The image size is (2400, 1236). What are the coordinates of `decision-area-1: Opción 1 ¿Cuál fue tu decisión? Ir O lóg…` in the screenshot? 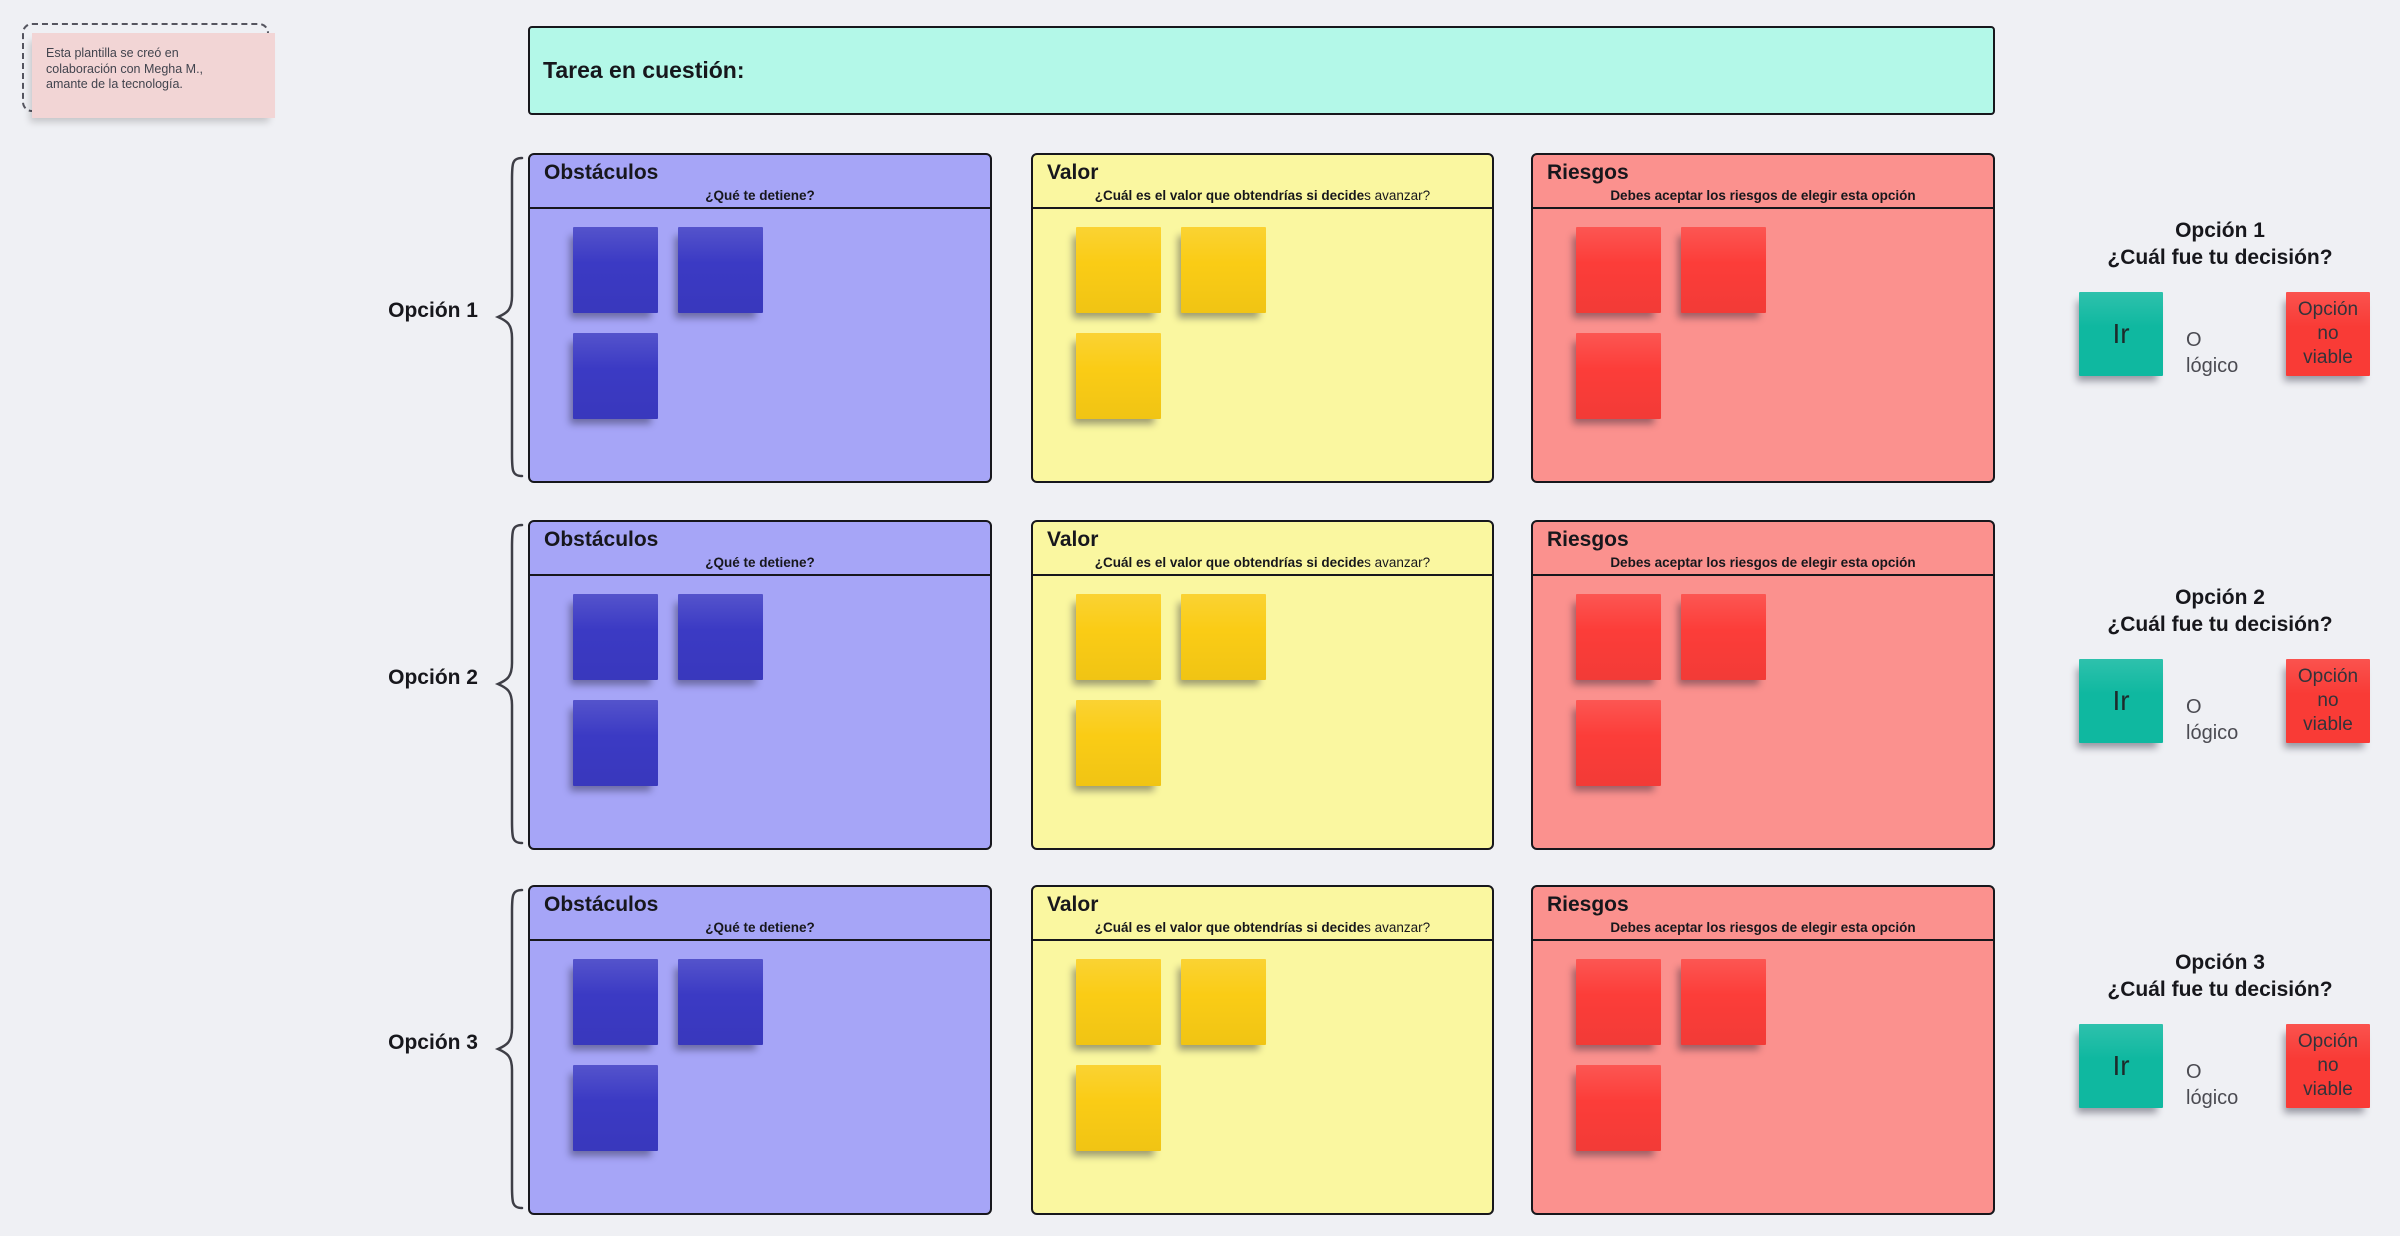 It's located at (2205, 327).